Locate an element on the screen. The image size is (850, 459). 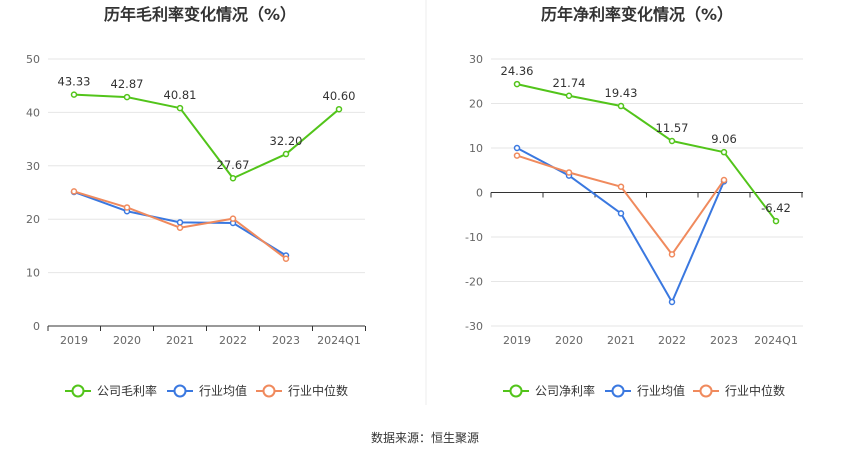
legend-item-company: 公司净利率 is located at coordinates (549, 390).